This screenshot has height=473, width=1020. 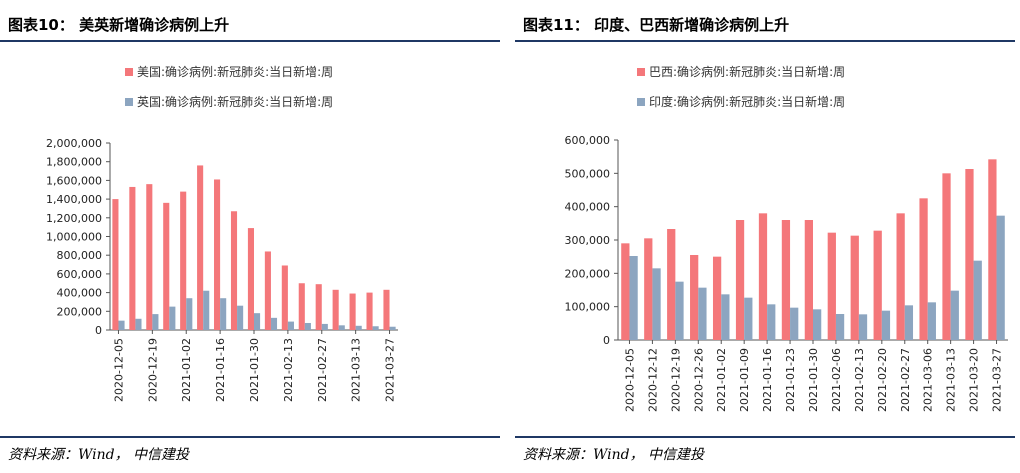 I want to click on x-tick-label: 2021-03-20, so click(x=974, y=380).